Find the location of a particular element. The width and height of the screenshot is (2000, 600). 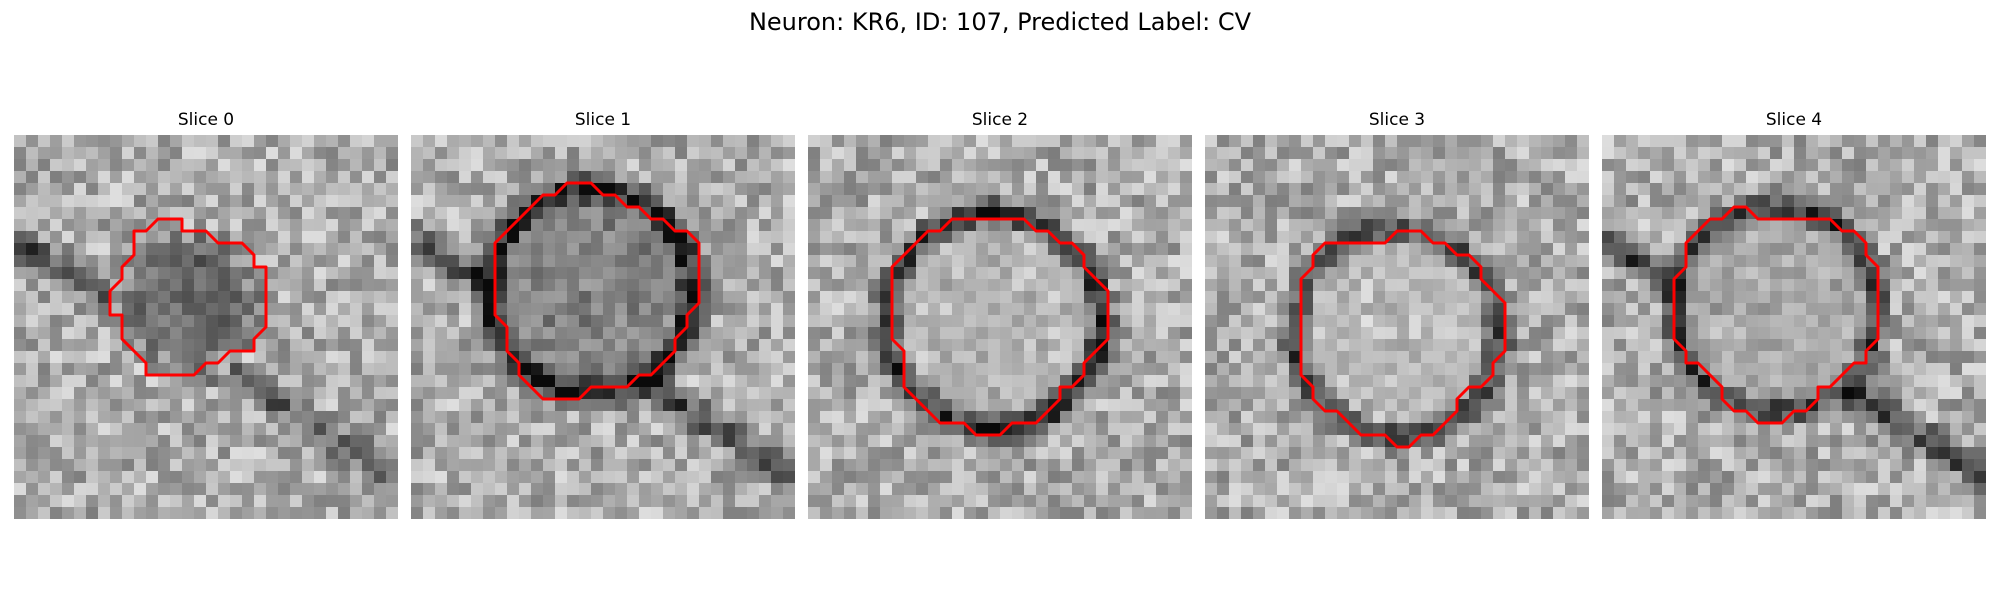

slice-title: Slice 3 is located at coordinates (1397, 120).